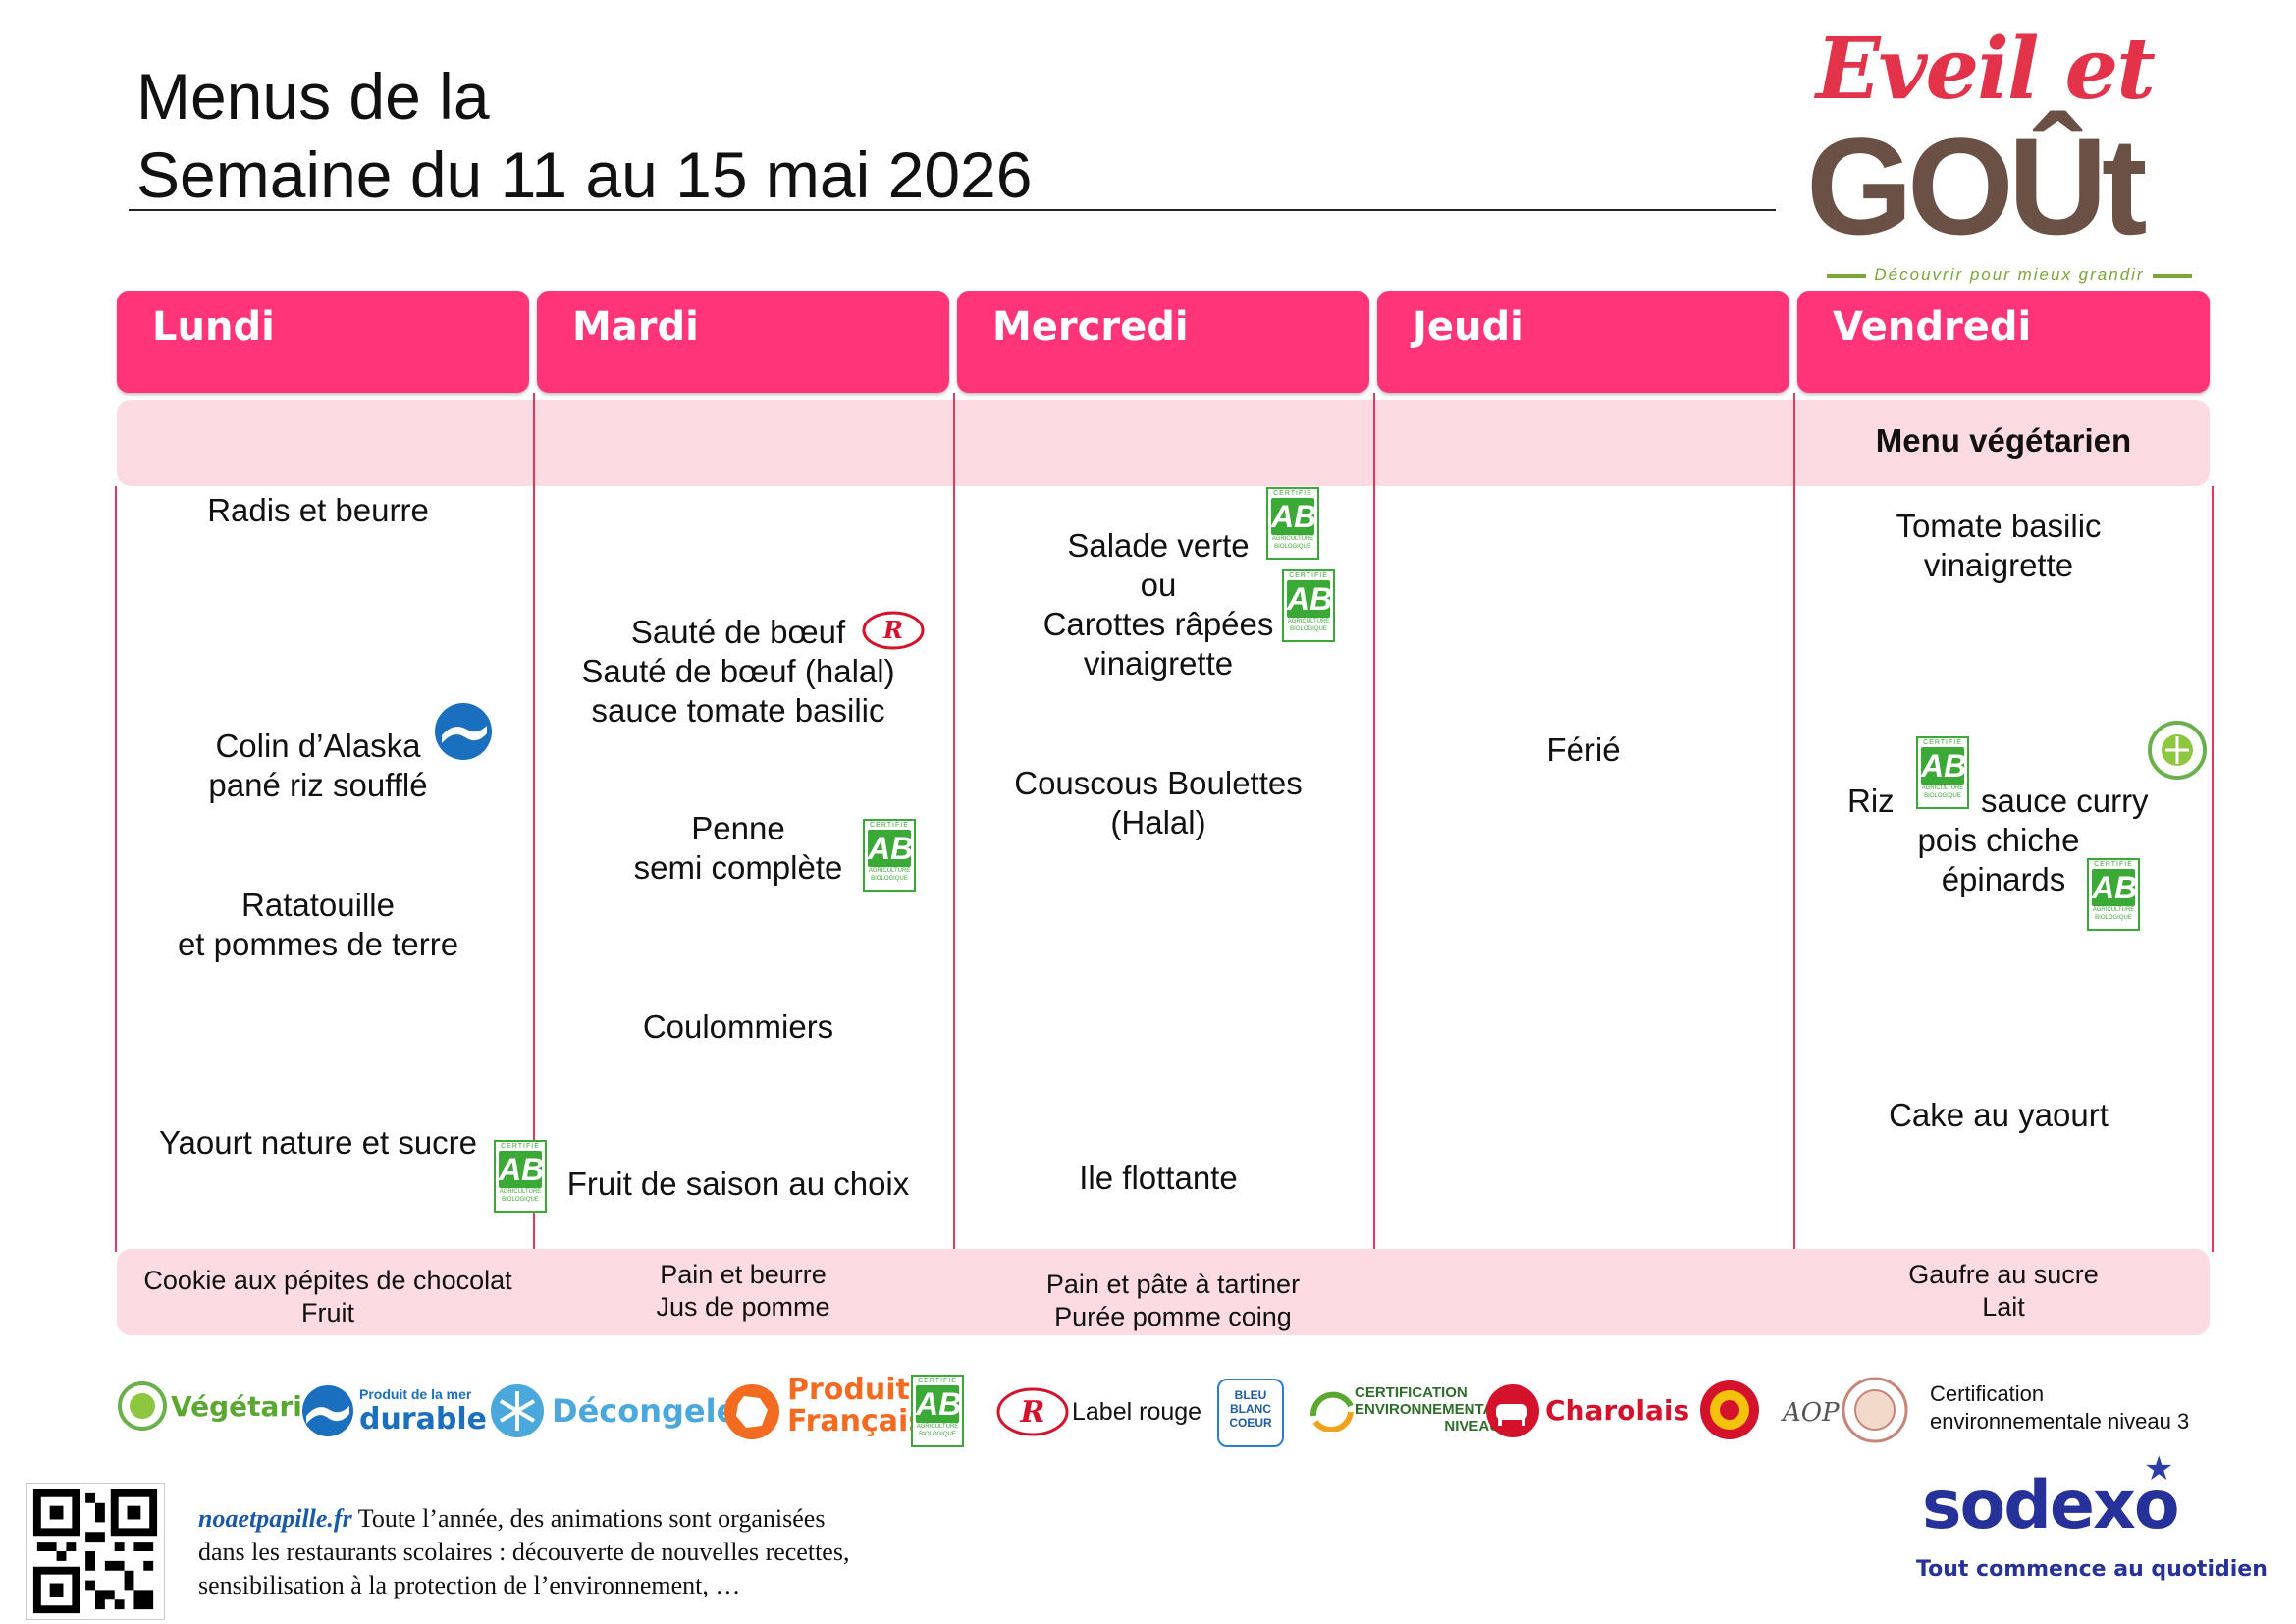 Image resolution: width=2296 pixels, height=1624 pixels. I want to click on snack-band, so click(1163, 1292).